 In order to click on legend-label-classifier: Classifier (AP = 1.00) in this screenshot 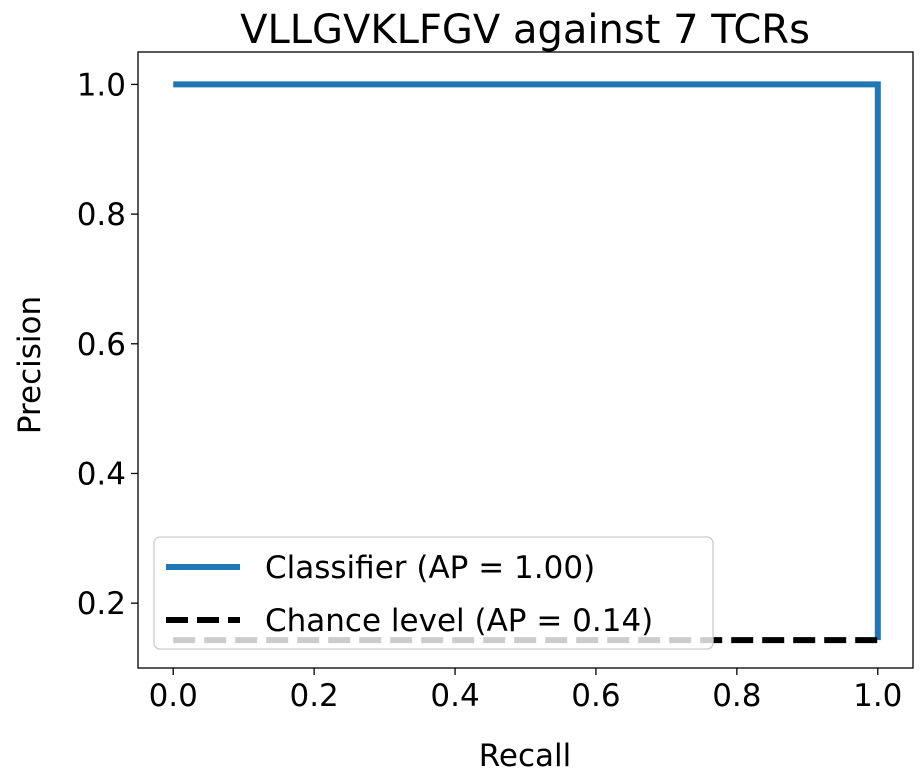, I will do `click(430, 568)`.